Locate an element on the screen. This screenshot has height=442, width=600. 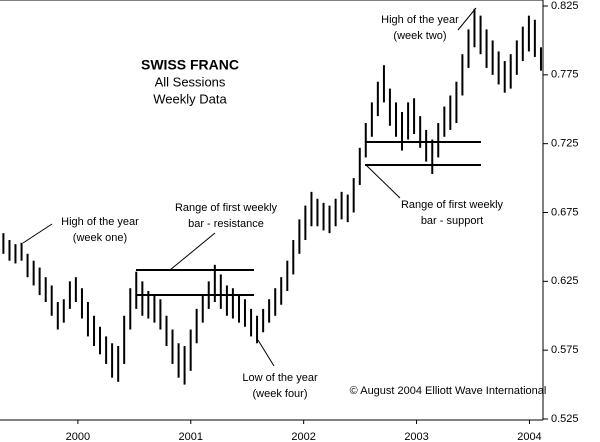
annotation: (week four) is located at coordinates (279, 394).